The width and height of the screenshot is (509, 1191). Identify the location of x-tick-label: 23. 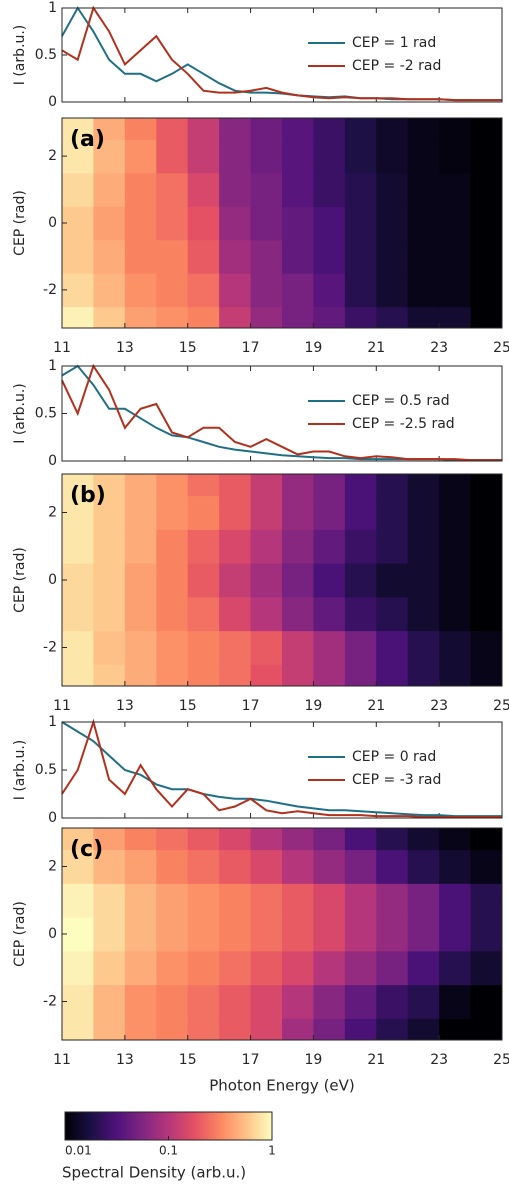
(439, 1060).